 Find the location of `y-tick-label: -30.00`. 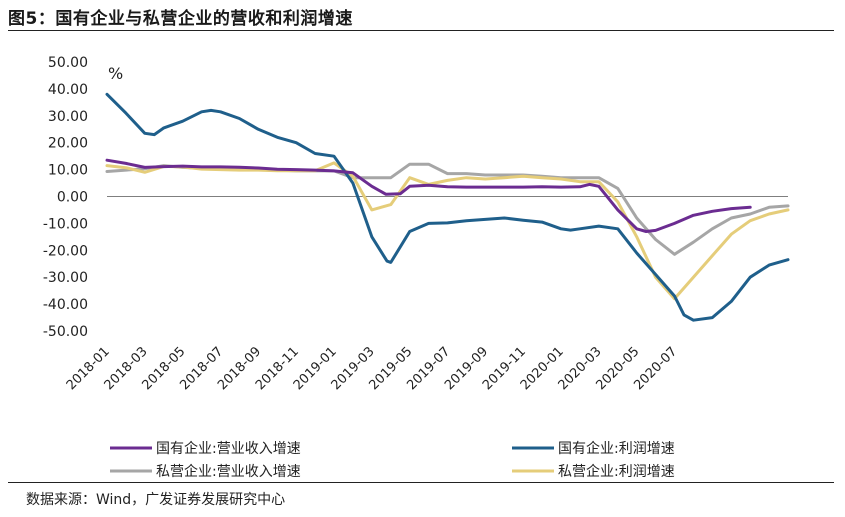

y-tick-label: -30.00 is located at coordinates (65, 278).